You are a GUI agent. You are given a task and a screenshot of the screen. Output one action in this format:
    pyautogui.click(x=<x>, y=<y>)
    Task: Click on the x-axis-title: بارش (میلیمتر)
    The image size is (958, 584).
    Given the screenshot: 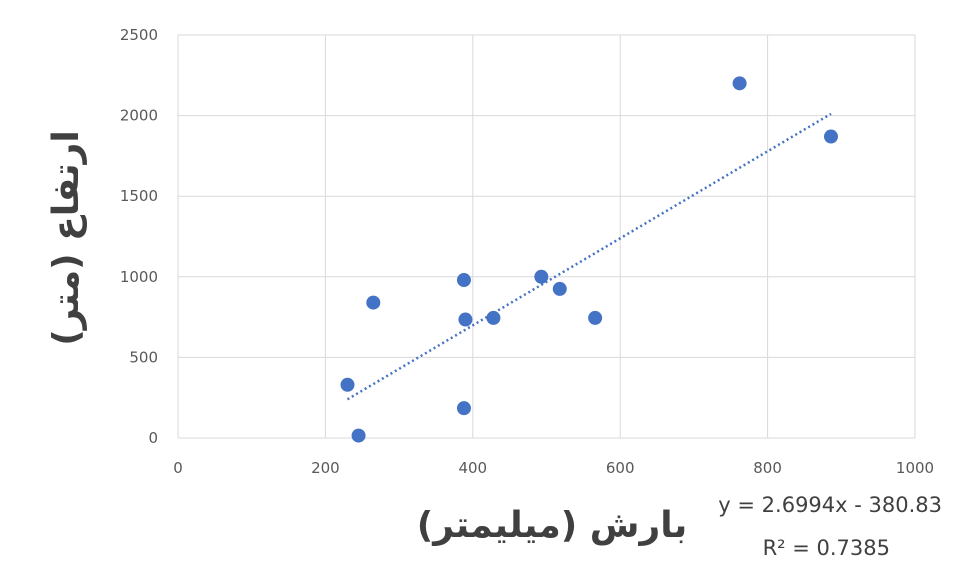 What is the action you would take?
    pyautogui.click(x=552, y=525)
    